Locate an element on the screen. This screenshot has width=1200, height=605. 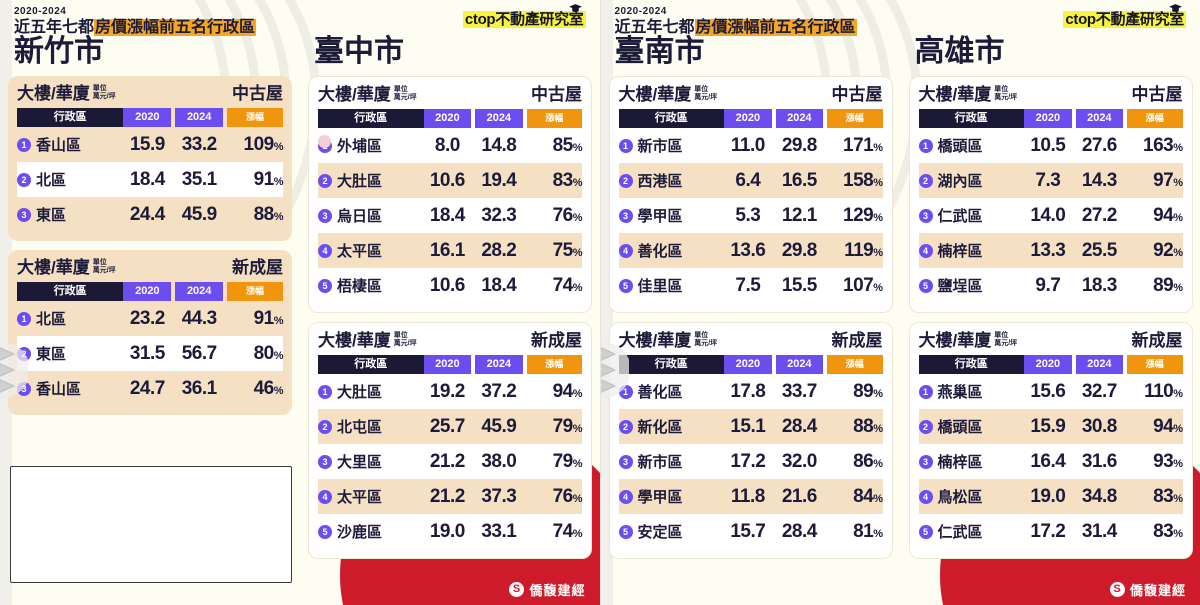
city-title: 高雄市 is located at coordinates (959, 51).